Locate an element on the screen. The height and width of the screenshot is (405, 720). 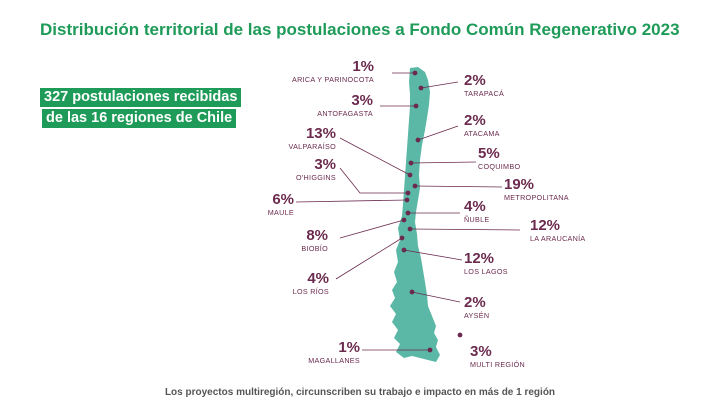
region-losrios: 4% LOS RÍOS is located at coordinates (274, 283).